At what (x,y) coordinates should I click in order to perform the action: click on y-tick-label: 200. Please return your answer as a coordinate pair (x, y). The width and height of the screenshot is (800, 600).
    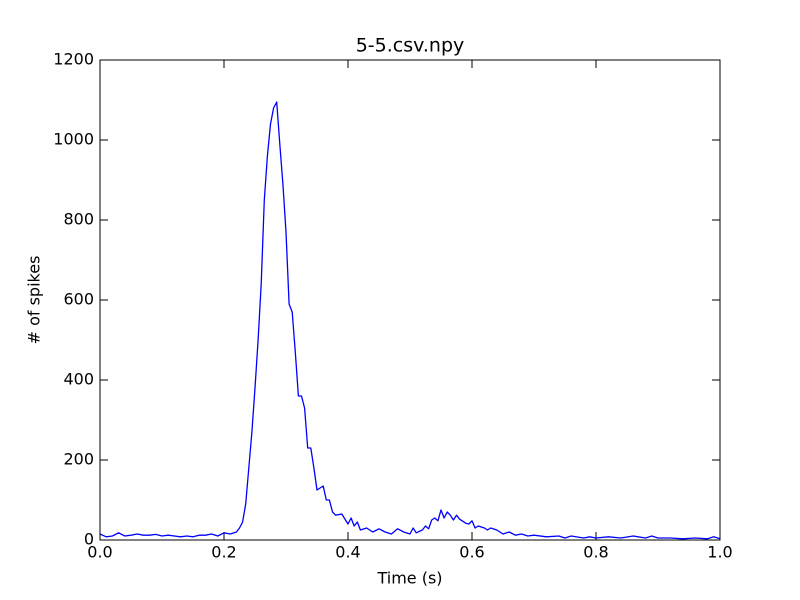
    Looking at the image, I should click on (78, 459).